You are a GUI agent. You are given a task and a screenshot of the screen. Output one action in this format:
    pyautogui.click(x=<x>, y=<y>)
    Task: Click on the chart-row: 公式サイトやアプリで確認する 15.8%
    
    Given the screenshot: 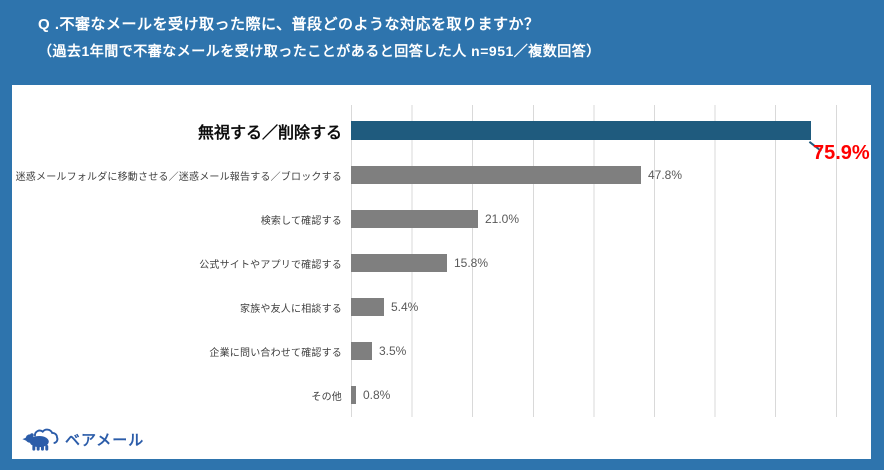 What is the action you would take?
    pyautogui.click(x=434, y=263)
    